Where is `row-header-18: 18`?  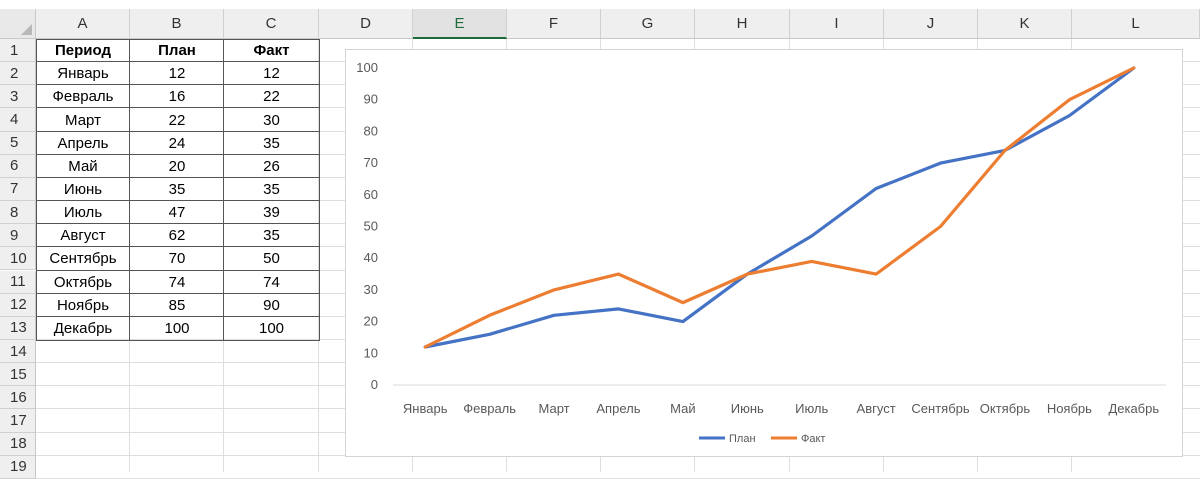 row-header-18: 18 is located at coordinates (18, 444).